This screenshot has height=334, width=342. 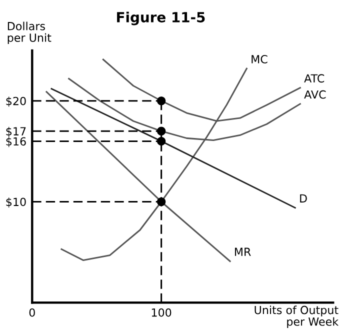 I want to click on y-axis-title: Dollars per Unit, so click(x=30, y=33).